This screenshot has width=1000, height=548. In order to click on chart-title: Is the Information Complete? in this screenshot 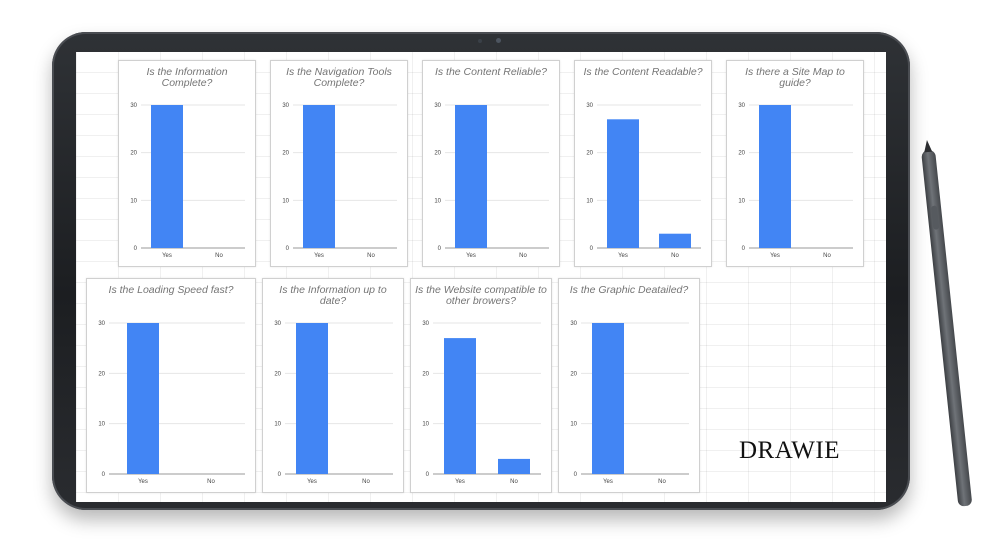, I will do `click(187, 77)`.